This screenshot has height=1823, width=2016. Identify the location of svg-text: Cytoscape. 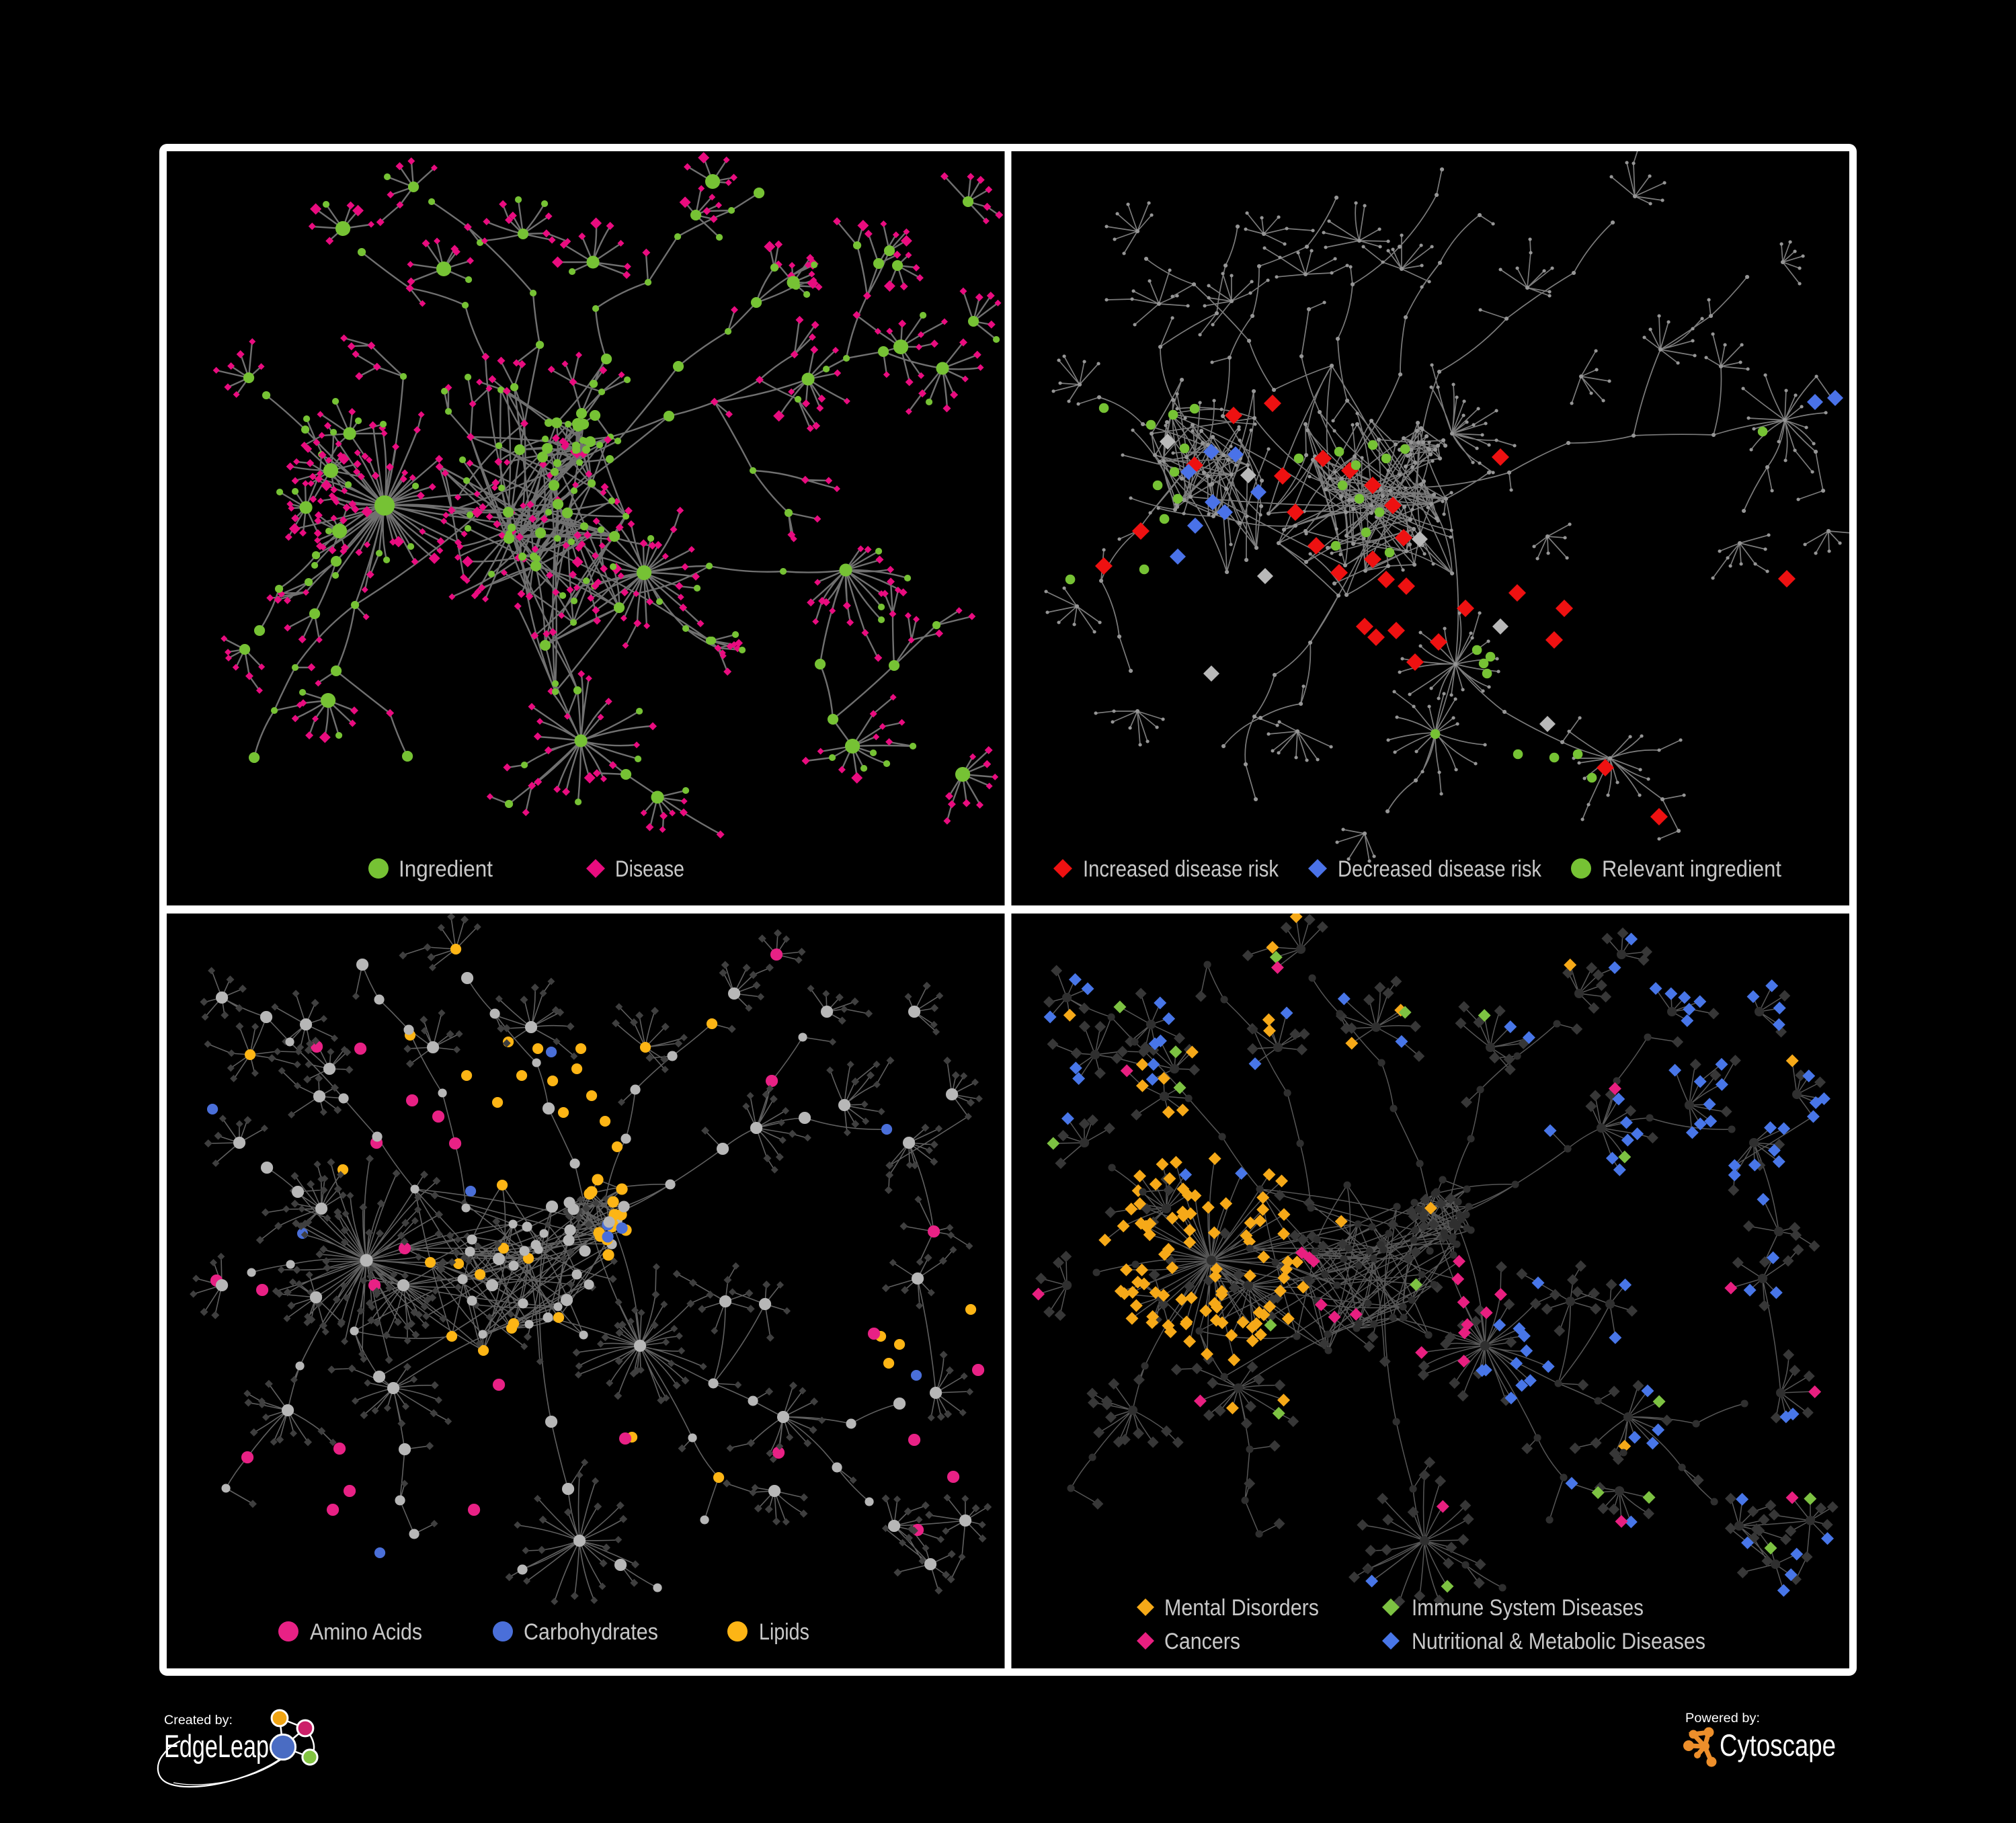
(1778, 1745).